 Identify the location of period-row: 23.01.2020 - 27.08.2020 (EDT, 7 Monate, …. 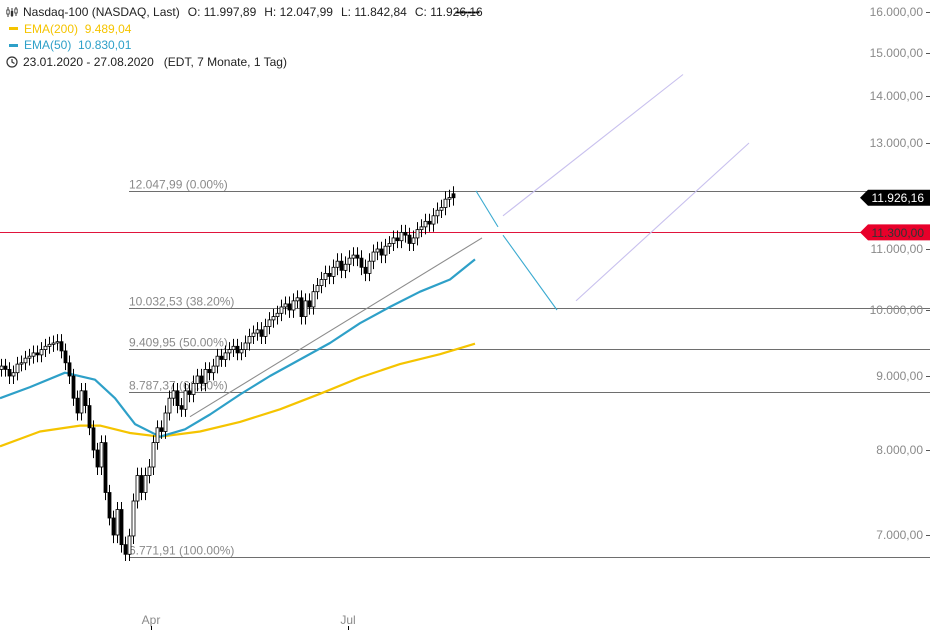
(244, 62).